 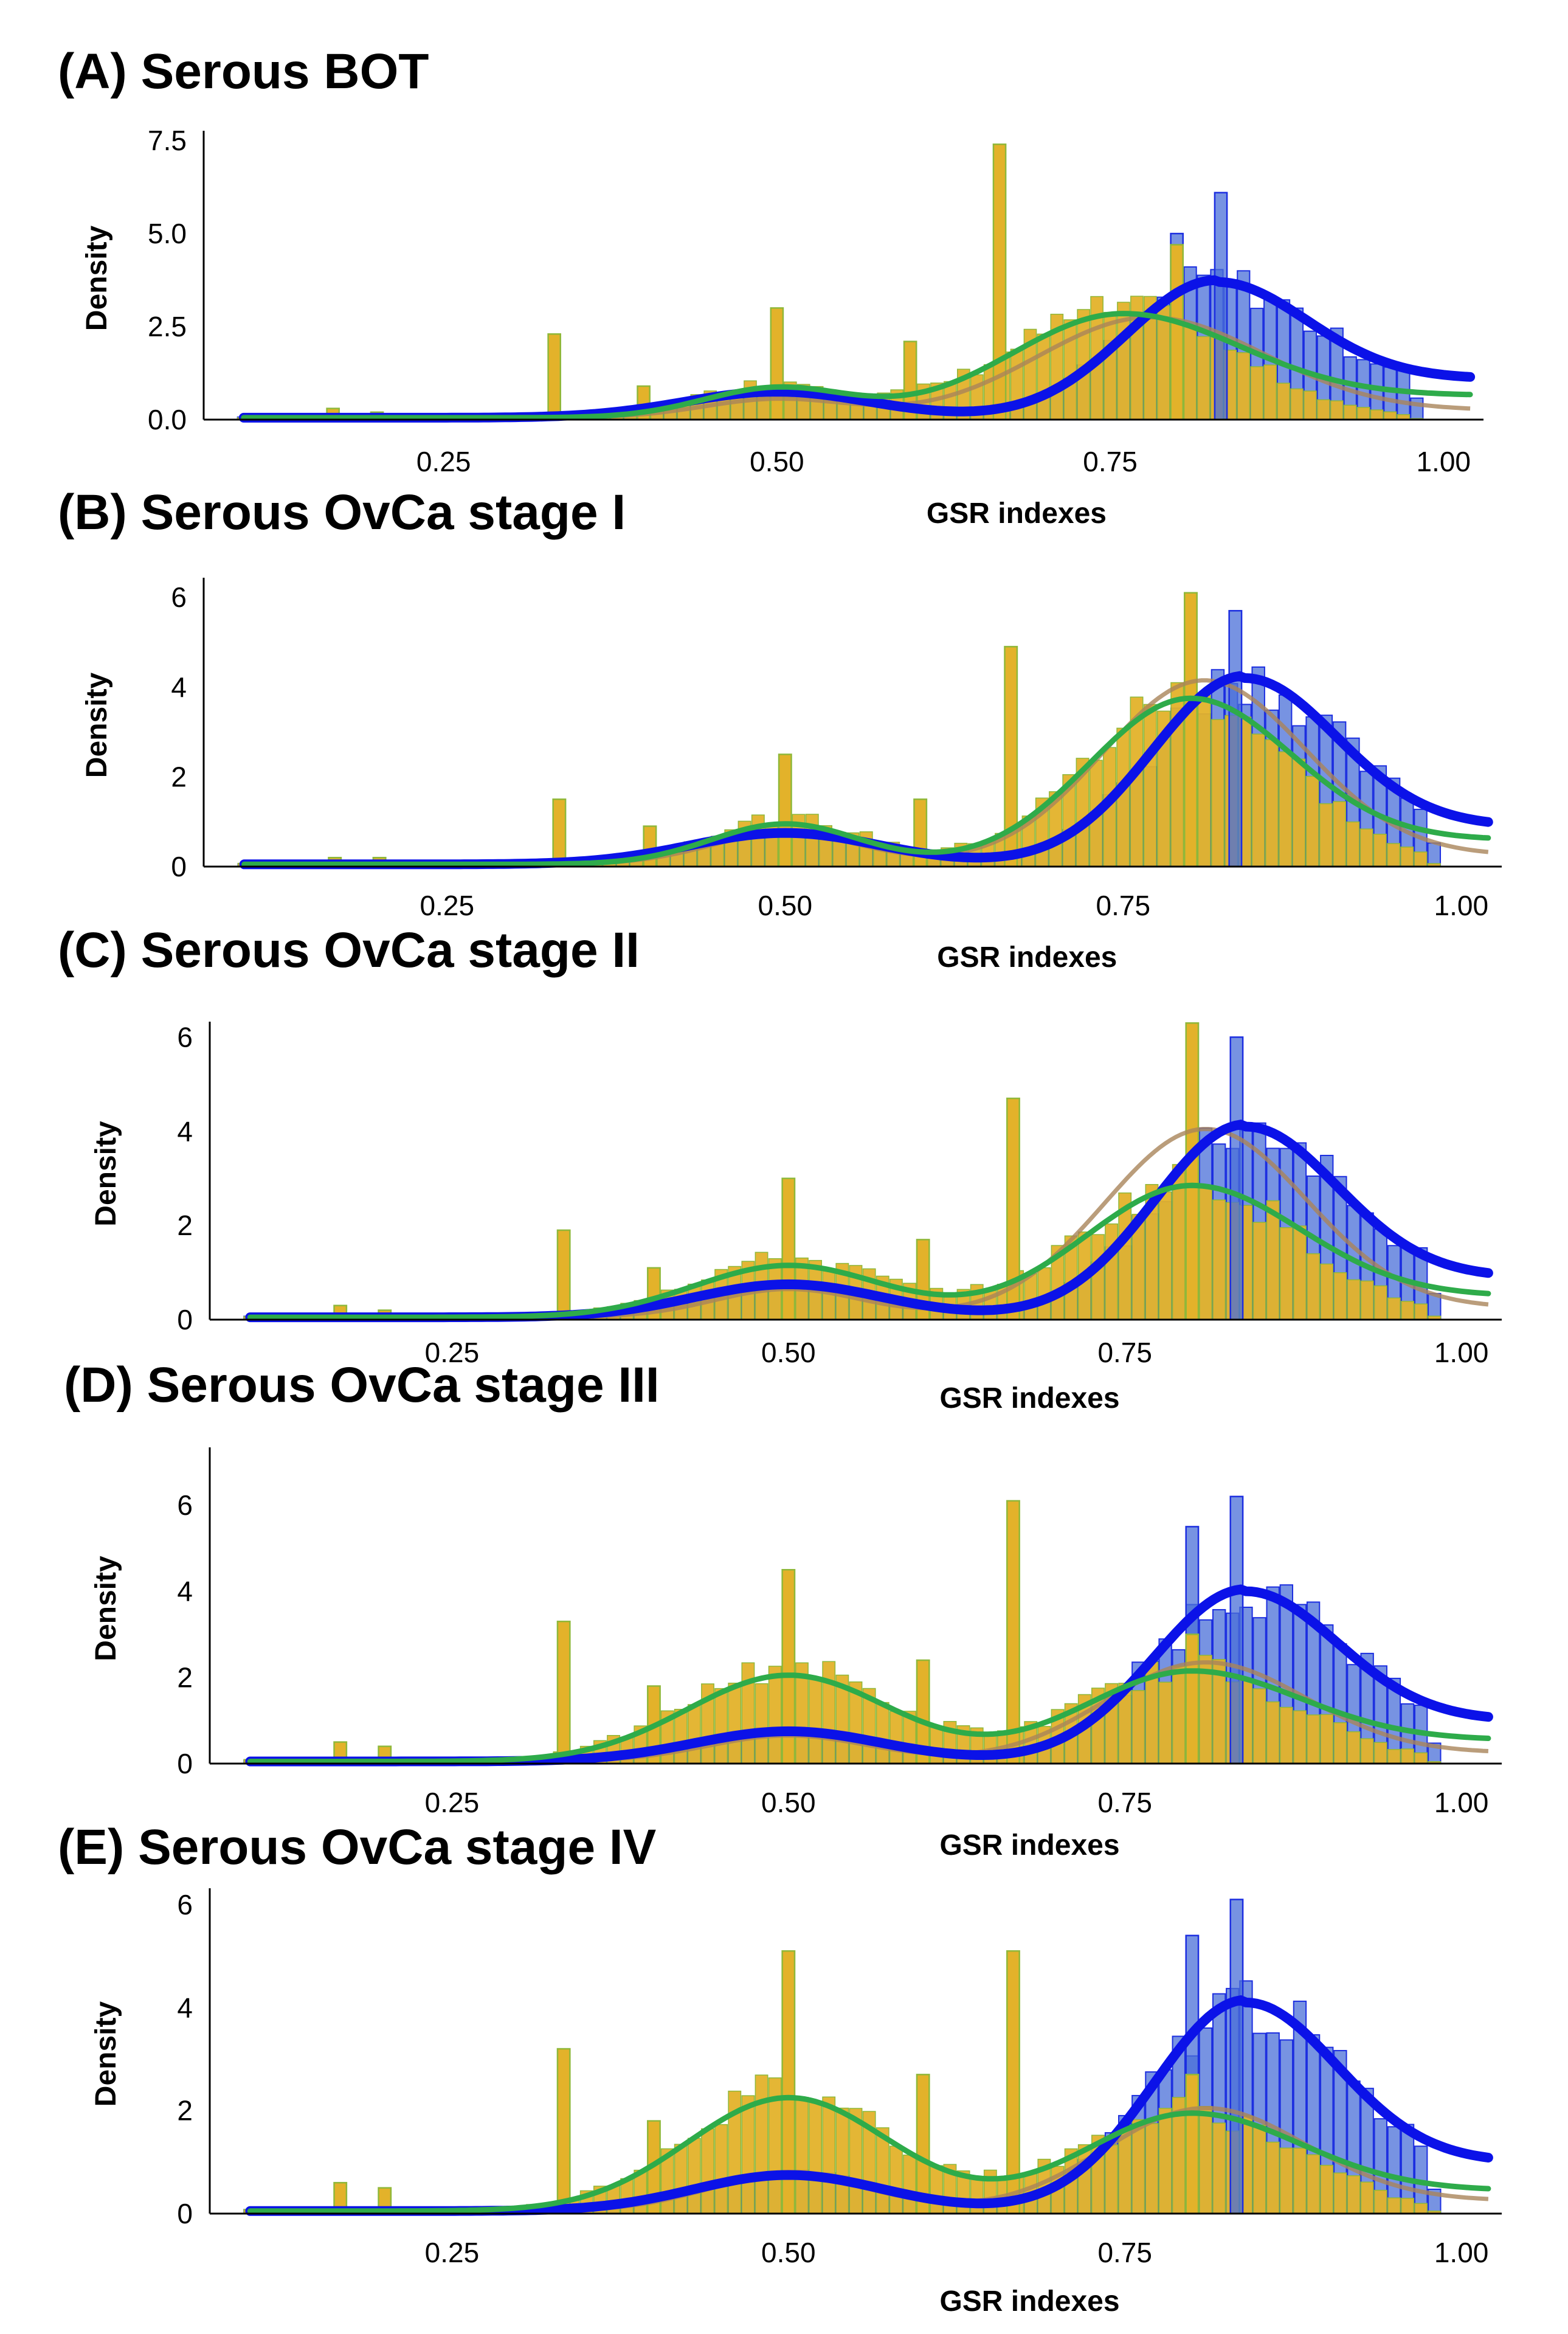 I want to click on histogram-bar-blue, so click(x=1417, y=409).